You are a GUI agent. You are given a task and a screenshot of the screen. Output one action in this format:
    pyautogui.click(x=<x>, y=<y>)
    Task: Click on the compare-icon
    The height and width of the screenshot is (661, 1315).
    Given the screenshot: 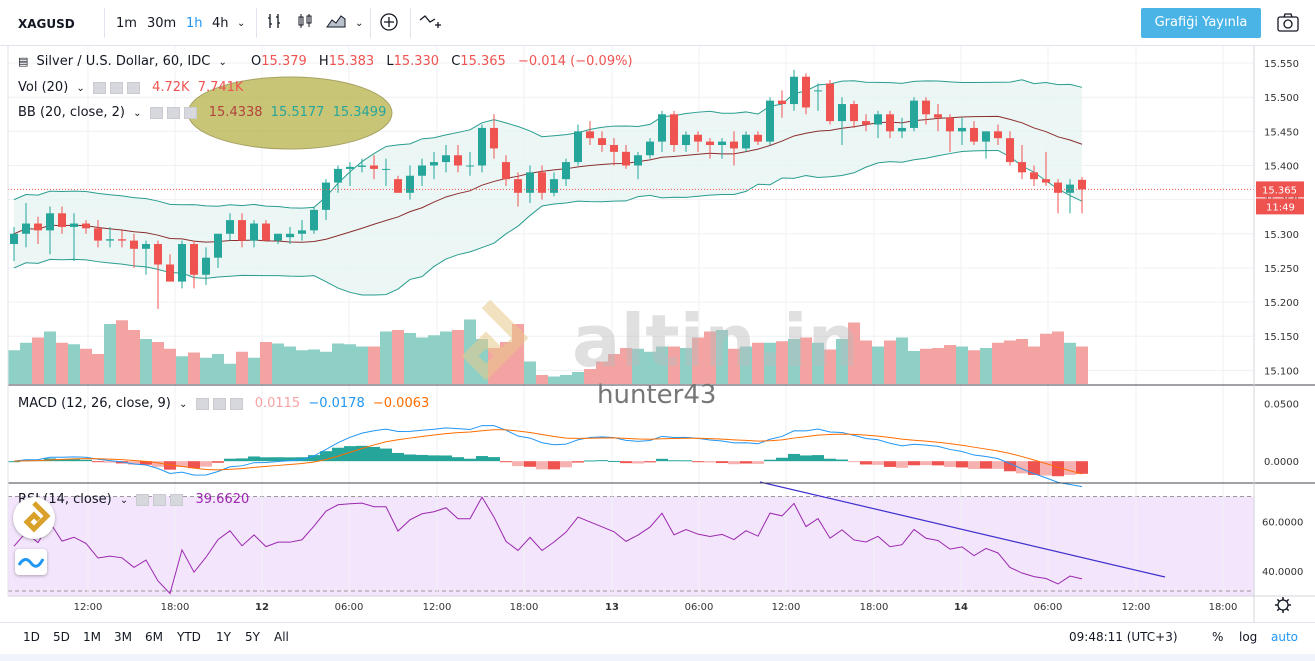 What is the action you would take?
    pyautogui.click(x=430, y=24)
    